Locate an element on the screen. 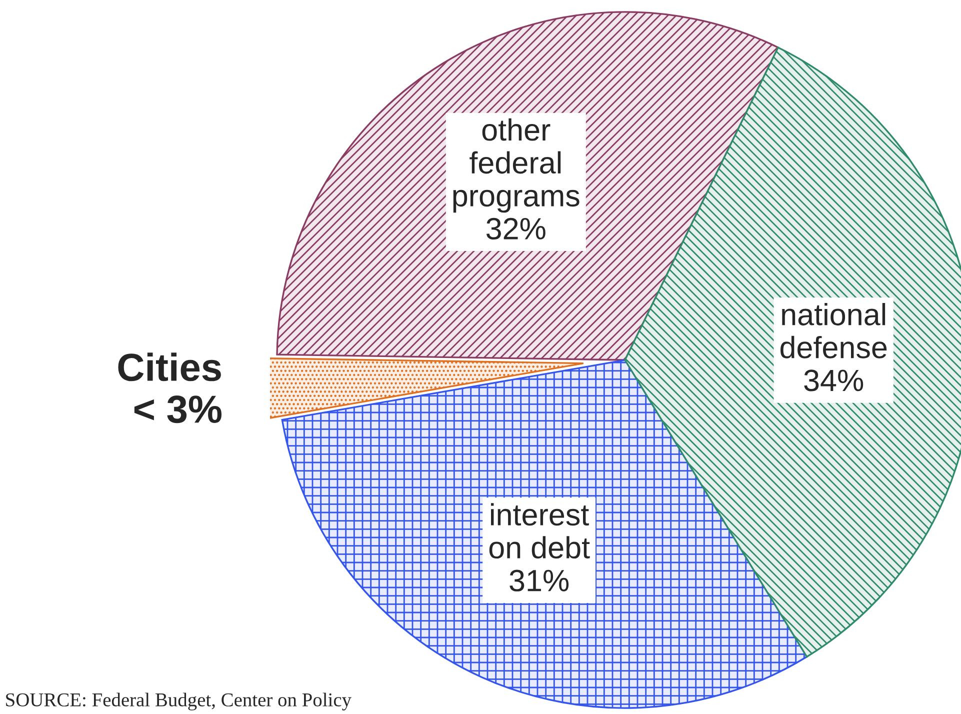  slice-label: Cities is located at coordinates (169, 367).